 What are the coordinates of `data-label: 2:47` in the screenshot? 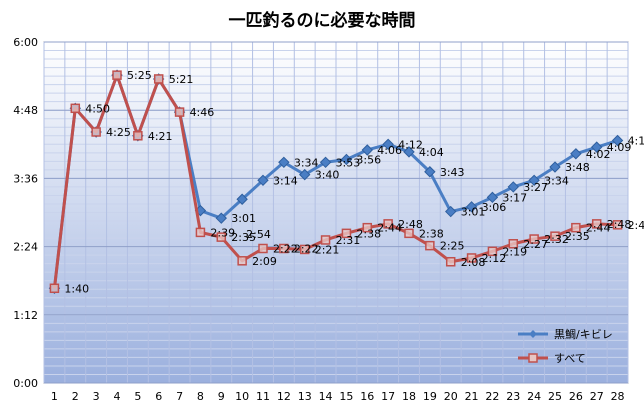 It's located at (636, 225).